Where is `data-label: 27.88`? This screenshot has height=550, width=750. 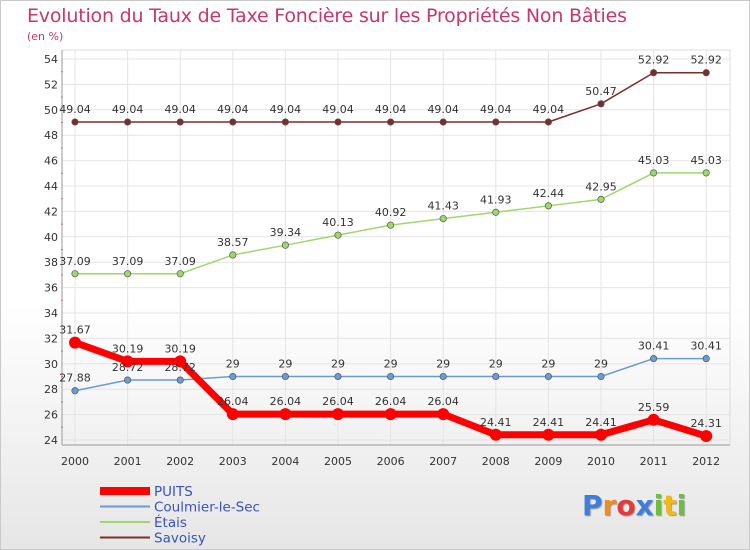 data-label: 27.88 is located at coordinates (75, 378).